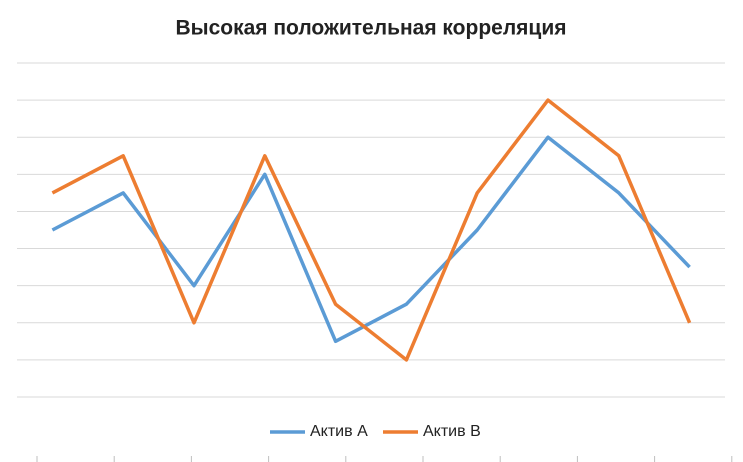  I want to click on chart-title: Высокая положительная корреляция, so click(370, 28).